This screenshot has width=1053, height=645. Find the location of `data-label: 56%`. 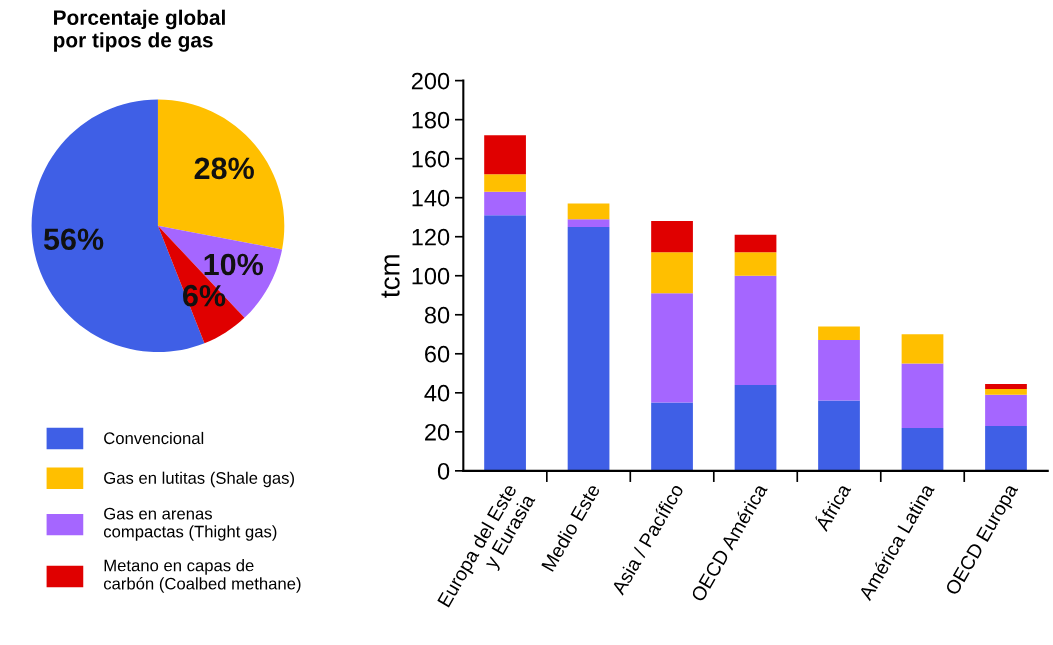

data-label: 56% is located at coordinates (73, 239).